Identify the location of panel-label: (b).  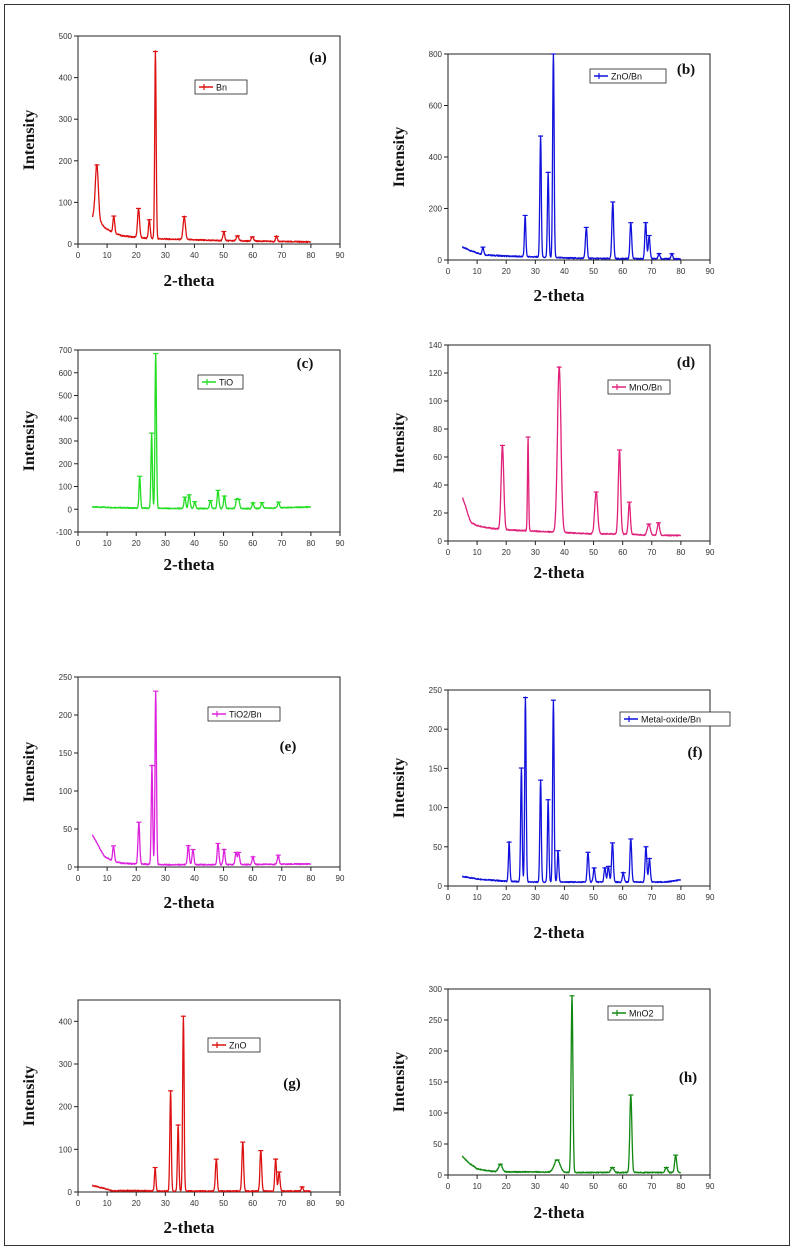
(686, 70).